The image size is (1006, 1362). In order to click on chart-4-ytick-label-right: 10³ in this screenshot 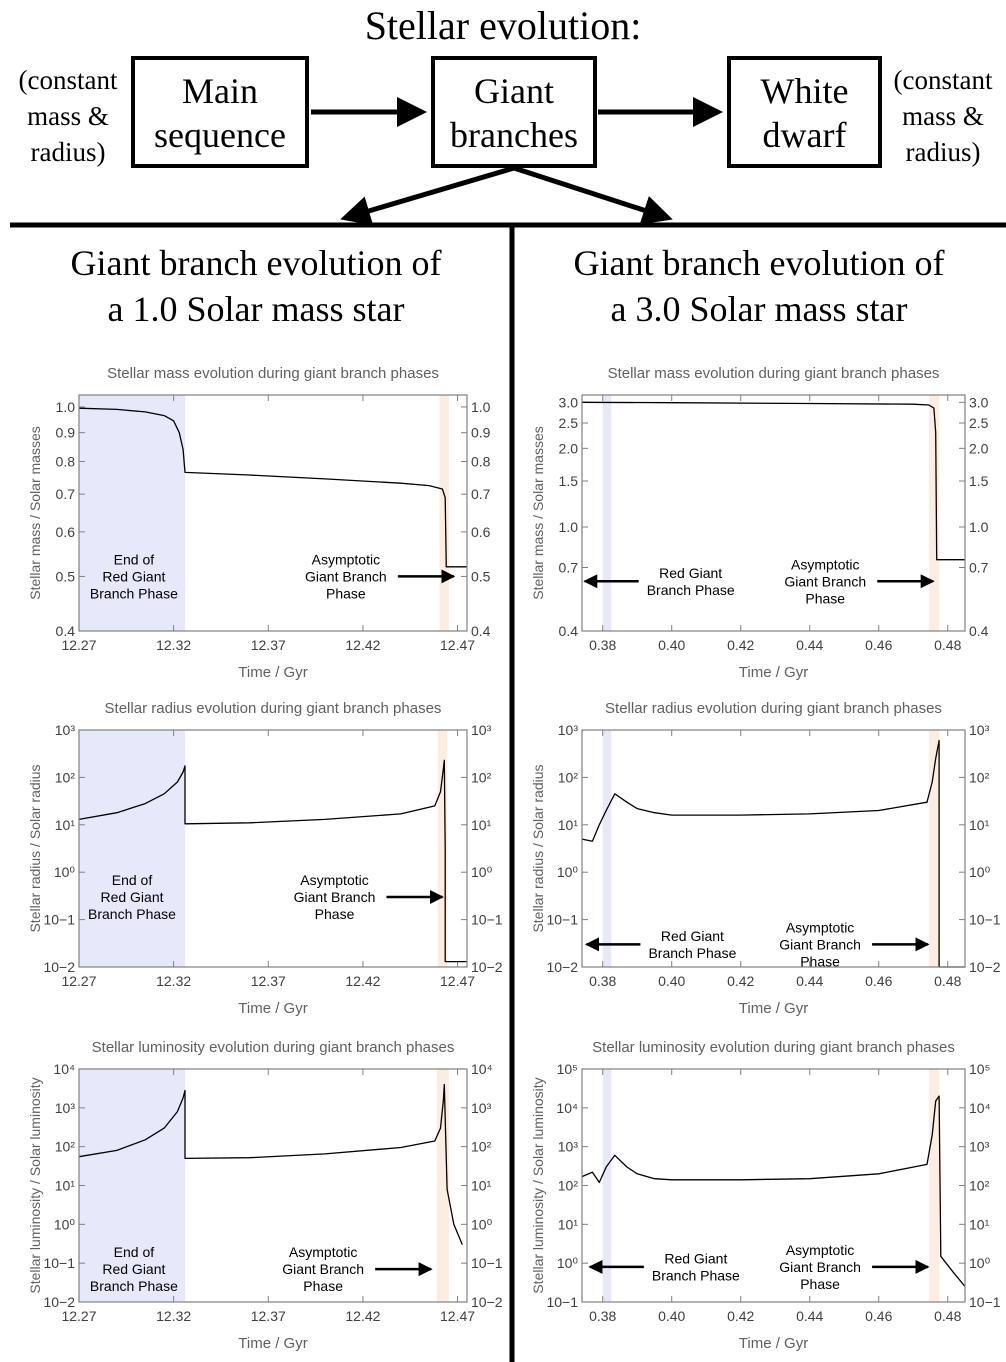, I will do `click(481, 1108)`.